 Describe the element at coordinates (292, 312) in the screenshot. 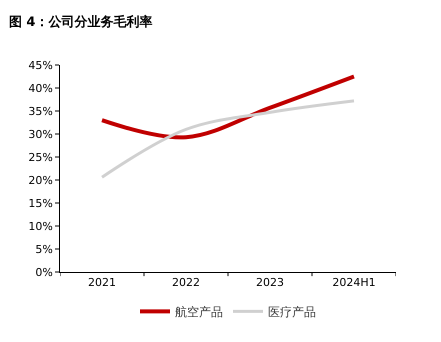

I see `legend-label: 医疗产品` at that location.